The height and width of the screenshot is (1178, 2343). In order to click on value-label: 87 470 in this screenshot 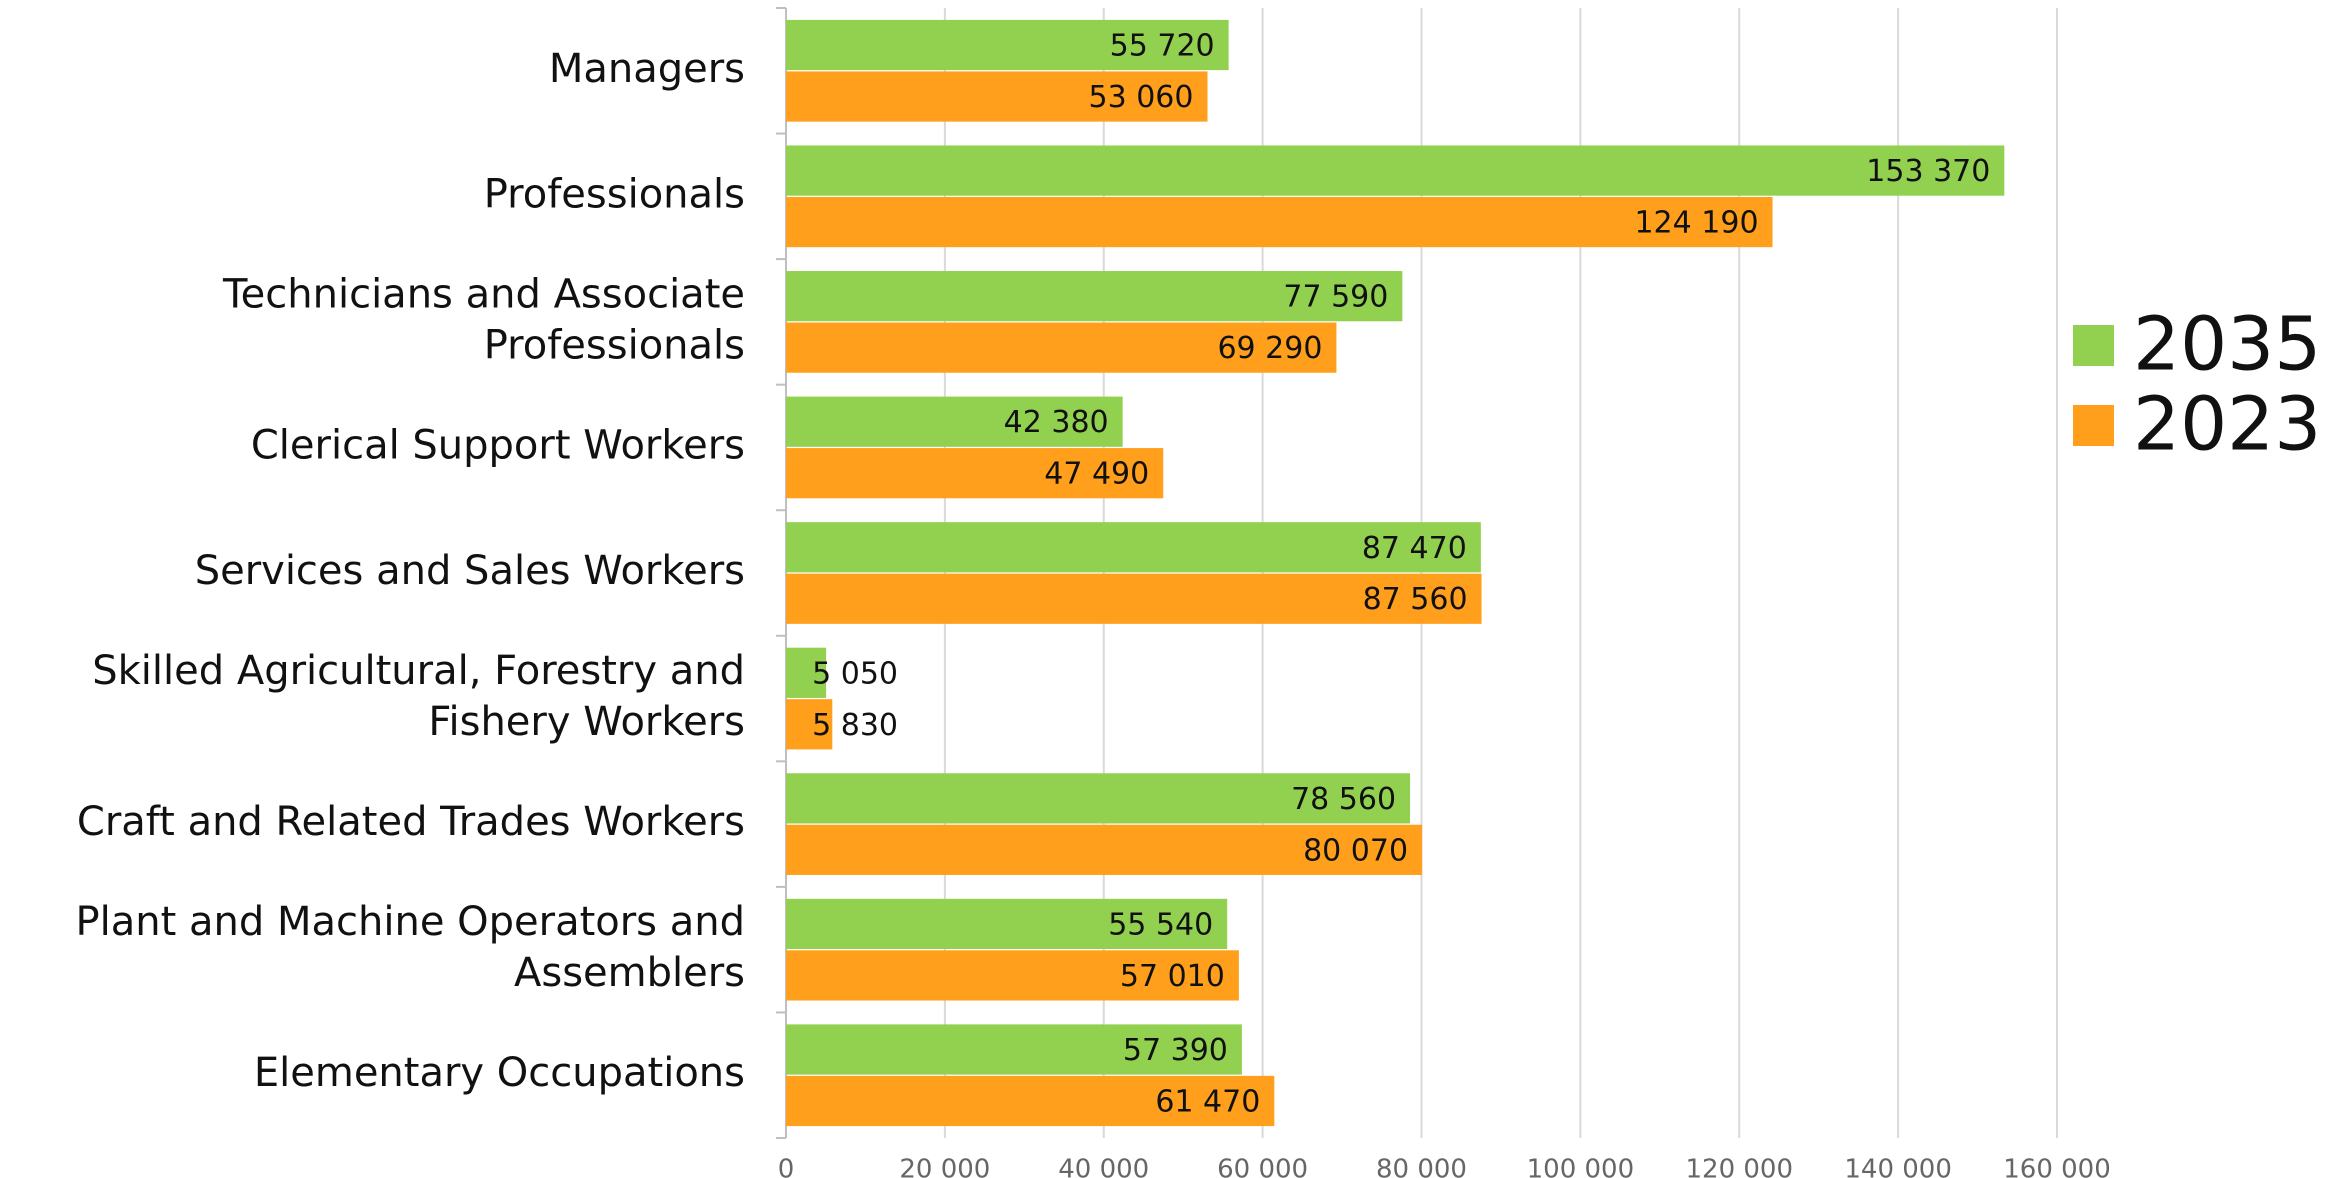, I will do `click(1414, 548)`.